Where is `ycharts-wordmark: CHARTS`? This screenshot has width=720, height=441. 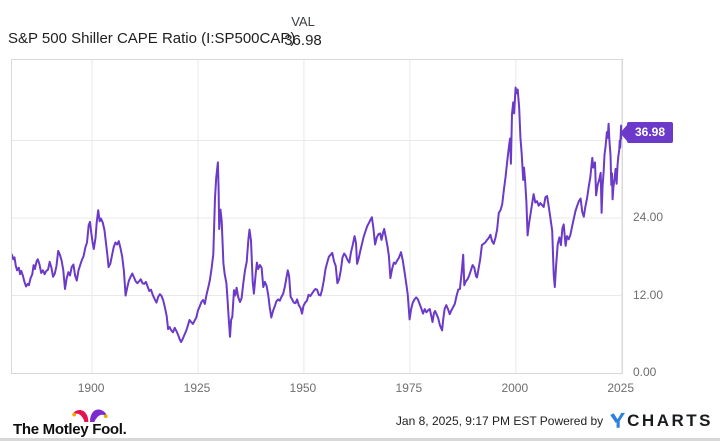 ycharts-wordmark: CHARTS is located at coordinates (670, 420).